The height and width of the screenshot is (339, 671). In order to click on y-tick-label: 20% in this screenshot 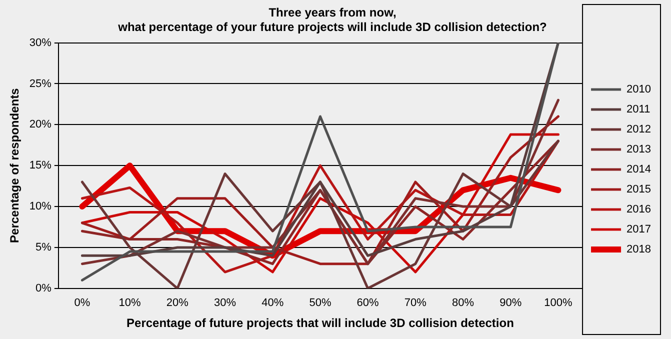, I will do `click(40, 124)`.